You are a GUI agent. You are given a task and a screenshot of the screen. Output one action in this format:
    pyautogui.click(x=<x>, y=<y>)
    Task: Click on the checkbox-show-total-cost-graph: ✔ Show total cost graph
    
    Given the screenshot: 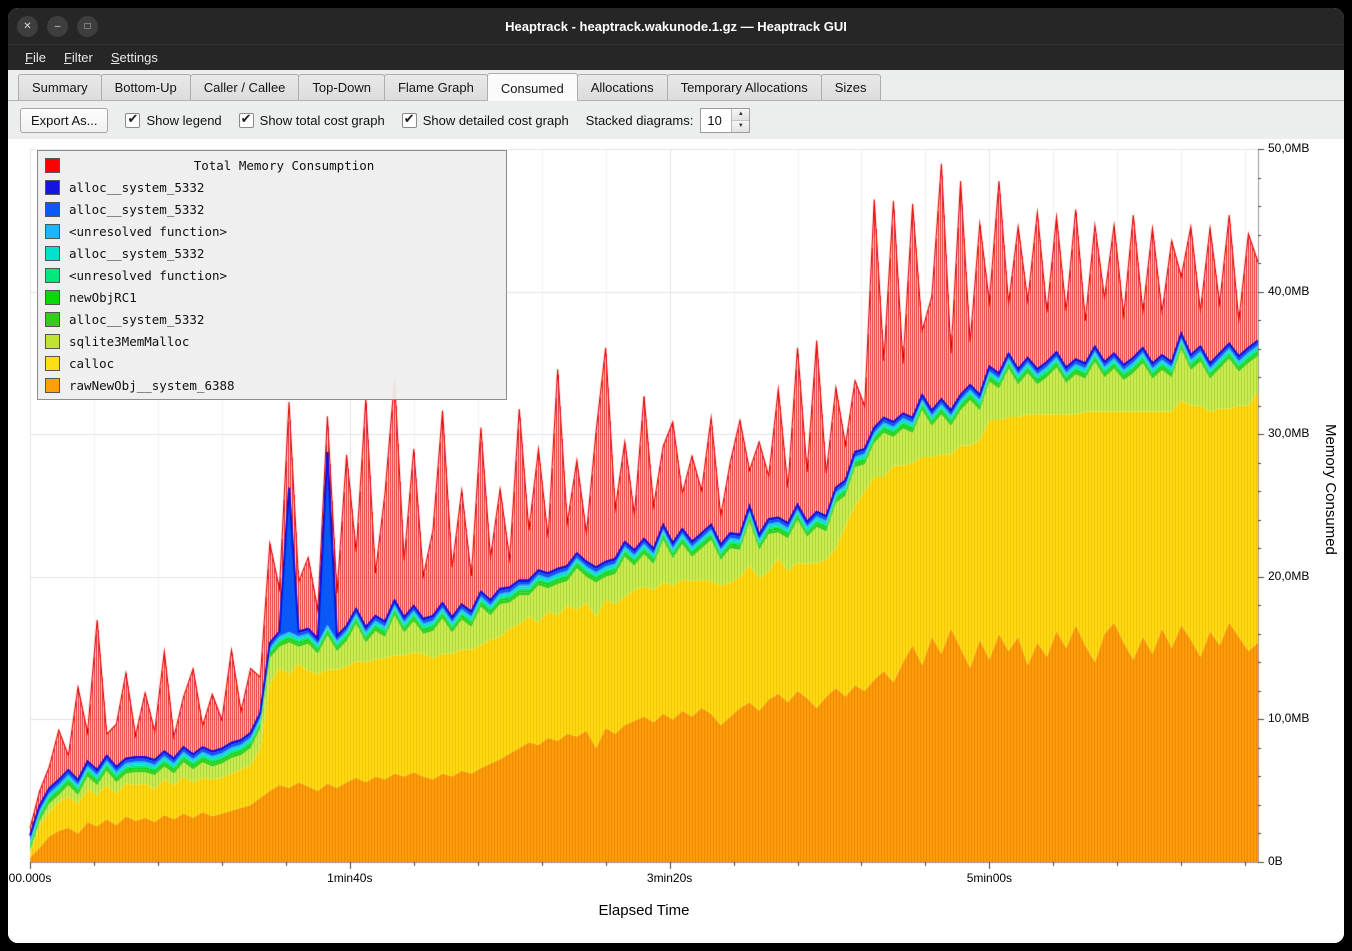 What is the action you would take?
    pyautogui.click(x=311, y=119)
    